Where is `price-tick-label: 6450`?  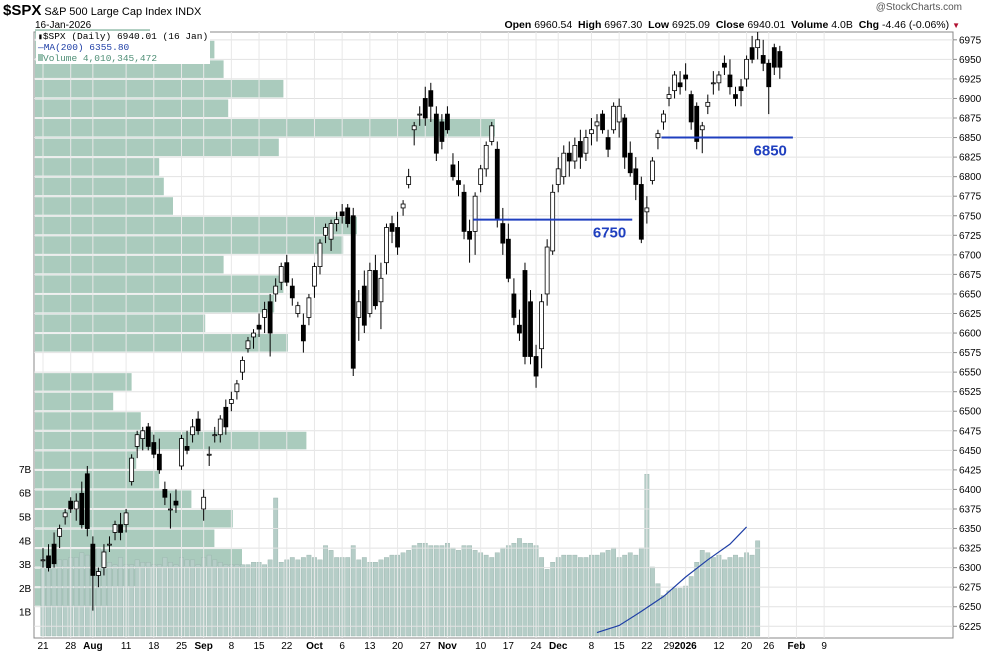
price-tick-label: 6450 is located at coordinates (970, 451).